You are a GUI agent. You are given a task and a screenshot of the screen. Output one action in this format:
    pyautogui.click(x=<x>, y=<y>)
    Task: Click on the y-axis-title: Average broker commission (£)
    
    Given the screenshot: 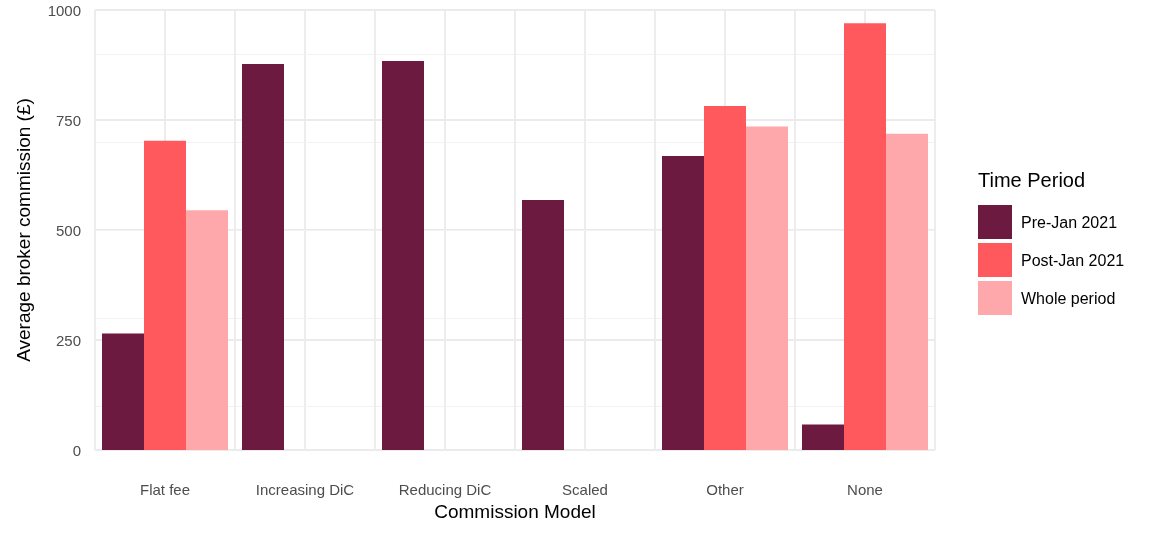 What is the action you would take?
    pyautogui.click(x=23, y=230)
    